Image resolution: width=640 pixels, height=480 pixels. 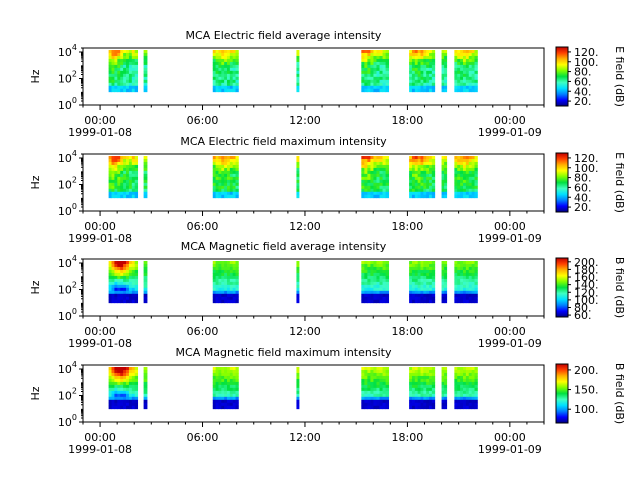 What do you see at coordinates (313, 393) in the screenshot?
I see `axes-frame` at bounding box center [313, 393].